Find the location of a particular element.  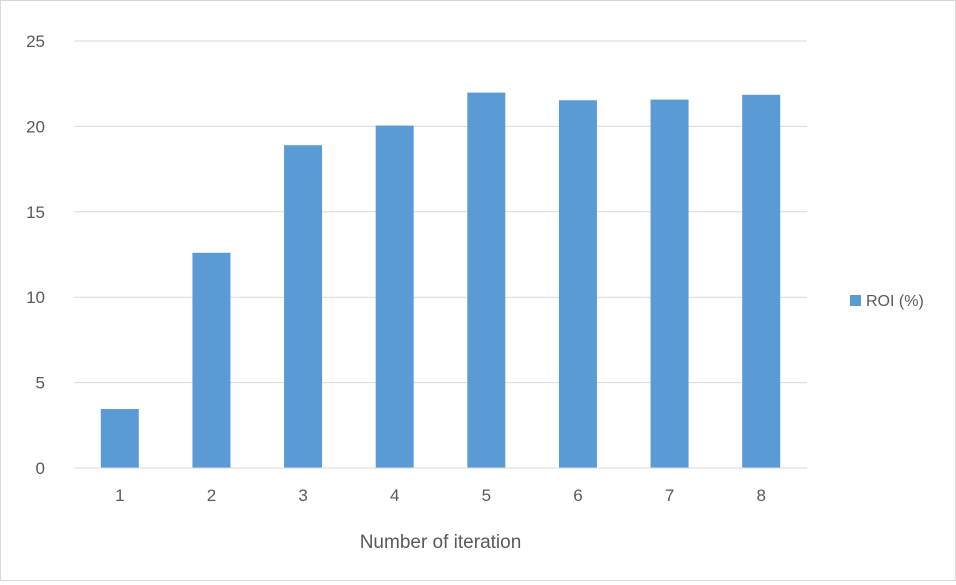

legend: ROI (%) is located at coordinates (887, 301).